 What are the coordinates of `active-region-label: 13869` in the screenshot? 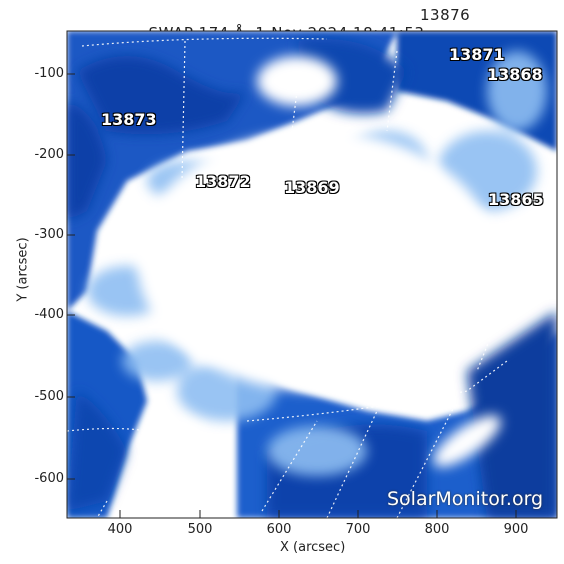 It's located at (312, 187).